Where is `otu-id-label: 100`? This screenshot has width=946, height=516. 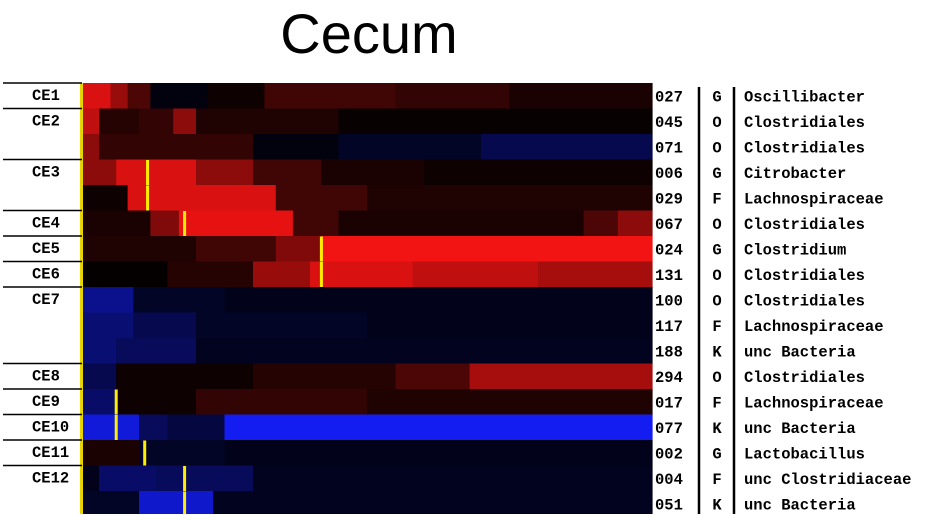 otu-id-label: 100 is located at coordinates (669, 301).